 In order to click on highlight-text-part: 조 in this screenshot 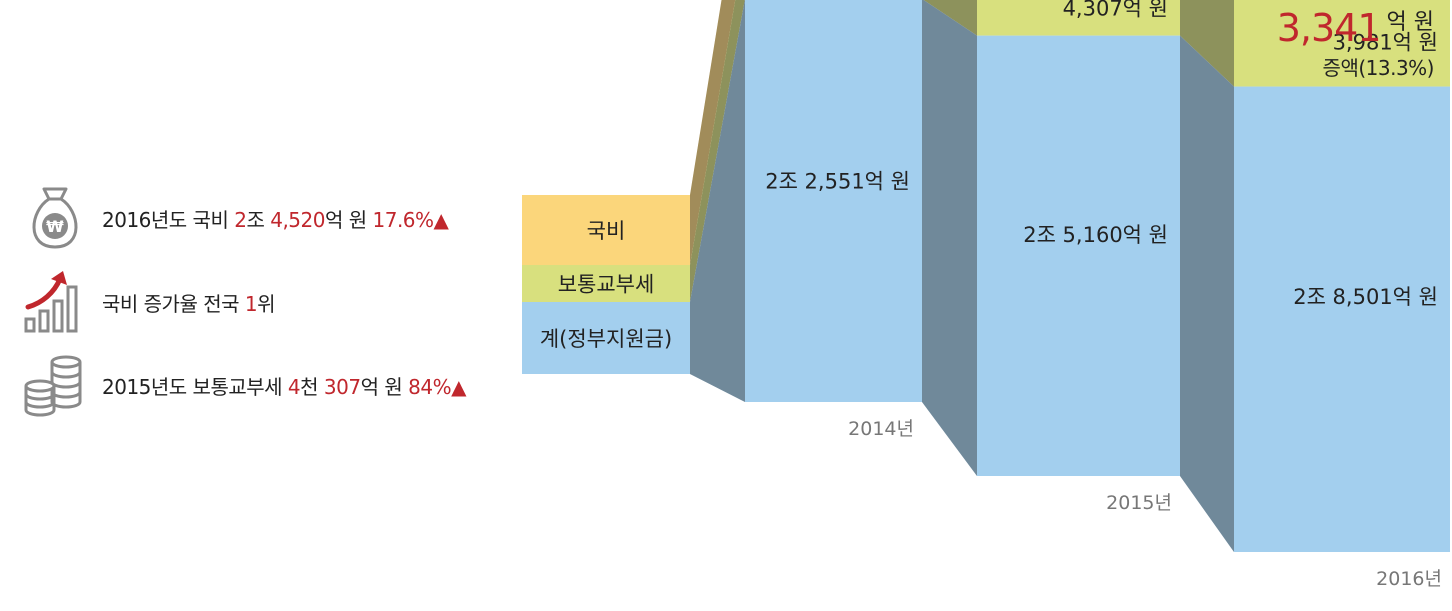, I will do `click(258, 219)`.